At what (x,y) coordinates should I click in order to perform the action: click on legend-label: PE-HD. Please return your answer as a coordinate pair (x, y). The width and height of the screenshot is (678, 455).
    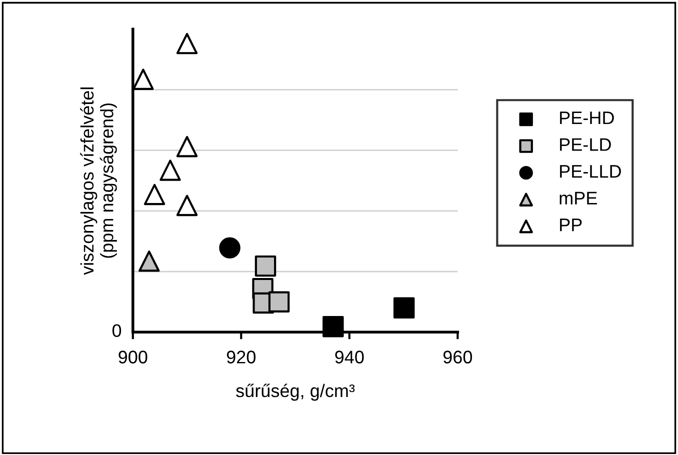
    Looking at the image, I should click on (587, 118).